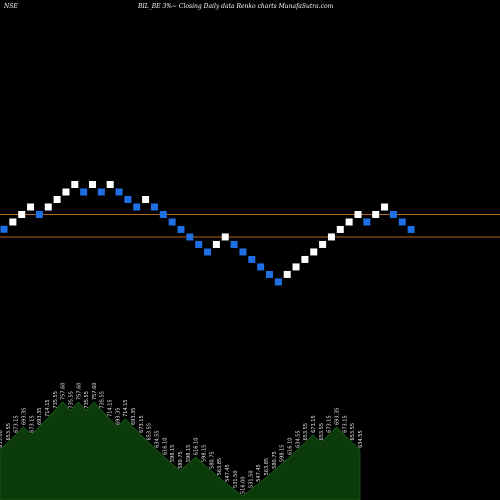  What do you see at coordinates (244, 486) in the screenshot?
I see `price-label: 516.00` at bounding box center [244, 486].